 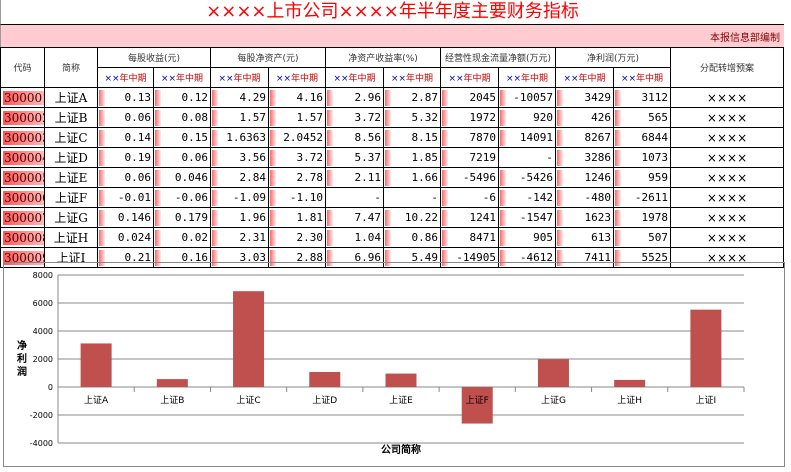 What do you see at coordinates (354, 177) in the screenshot?
I see `value-cell: 2.11` at bounding box center [354, 177].